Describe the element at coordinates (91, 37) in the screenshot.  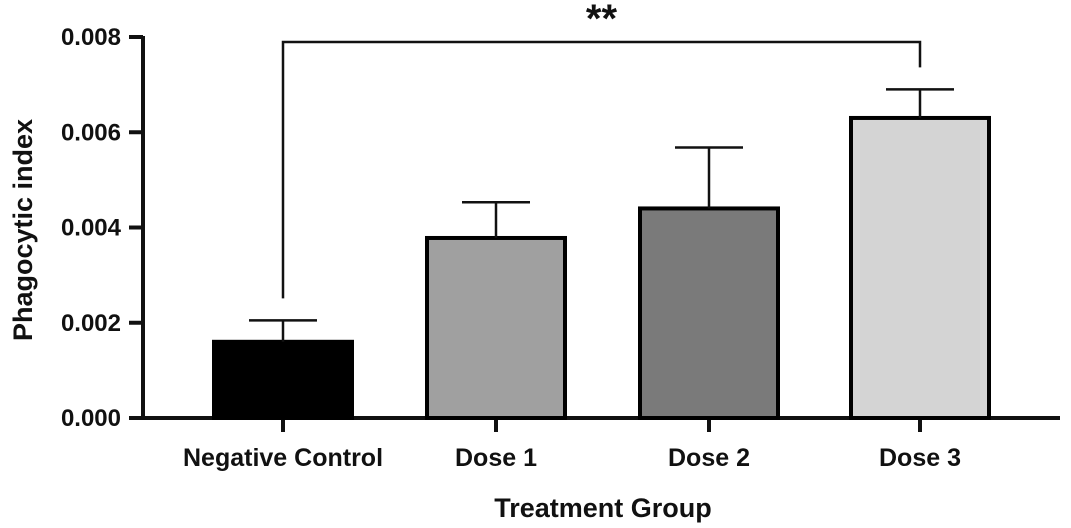
I see `y-tick-label: 0.008` at that location.